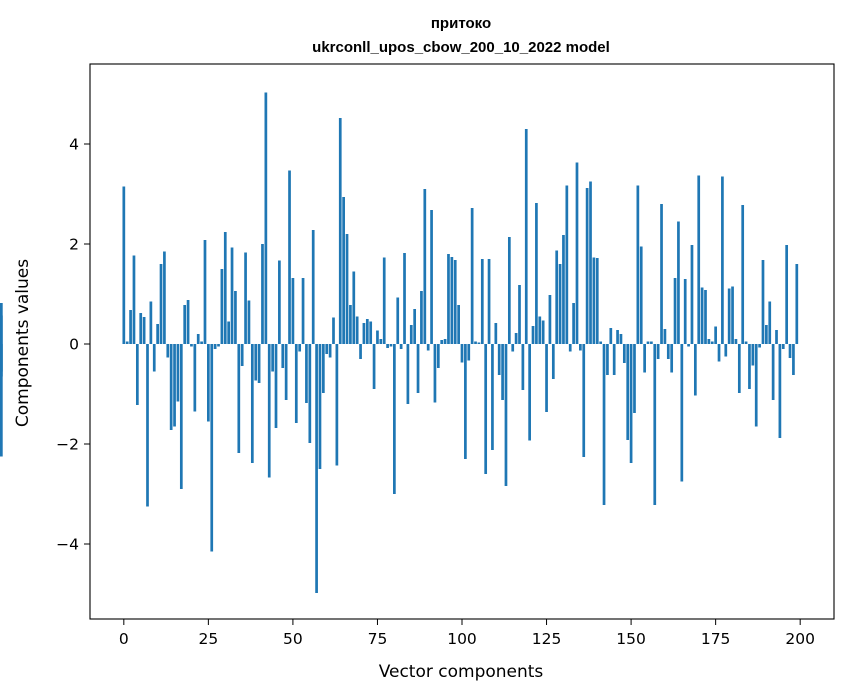 The height and width of the screenshot is (696, 847). I want to click on y-tick-label: −4, so click(67, 545).